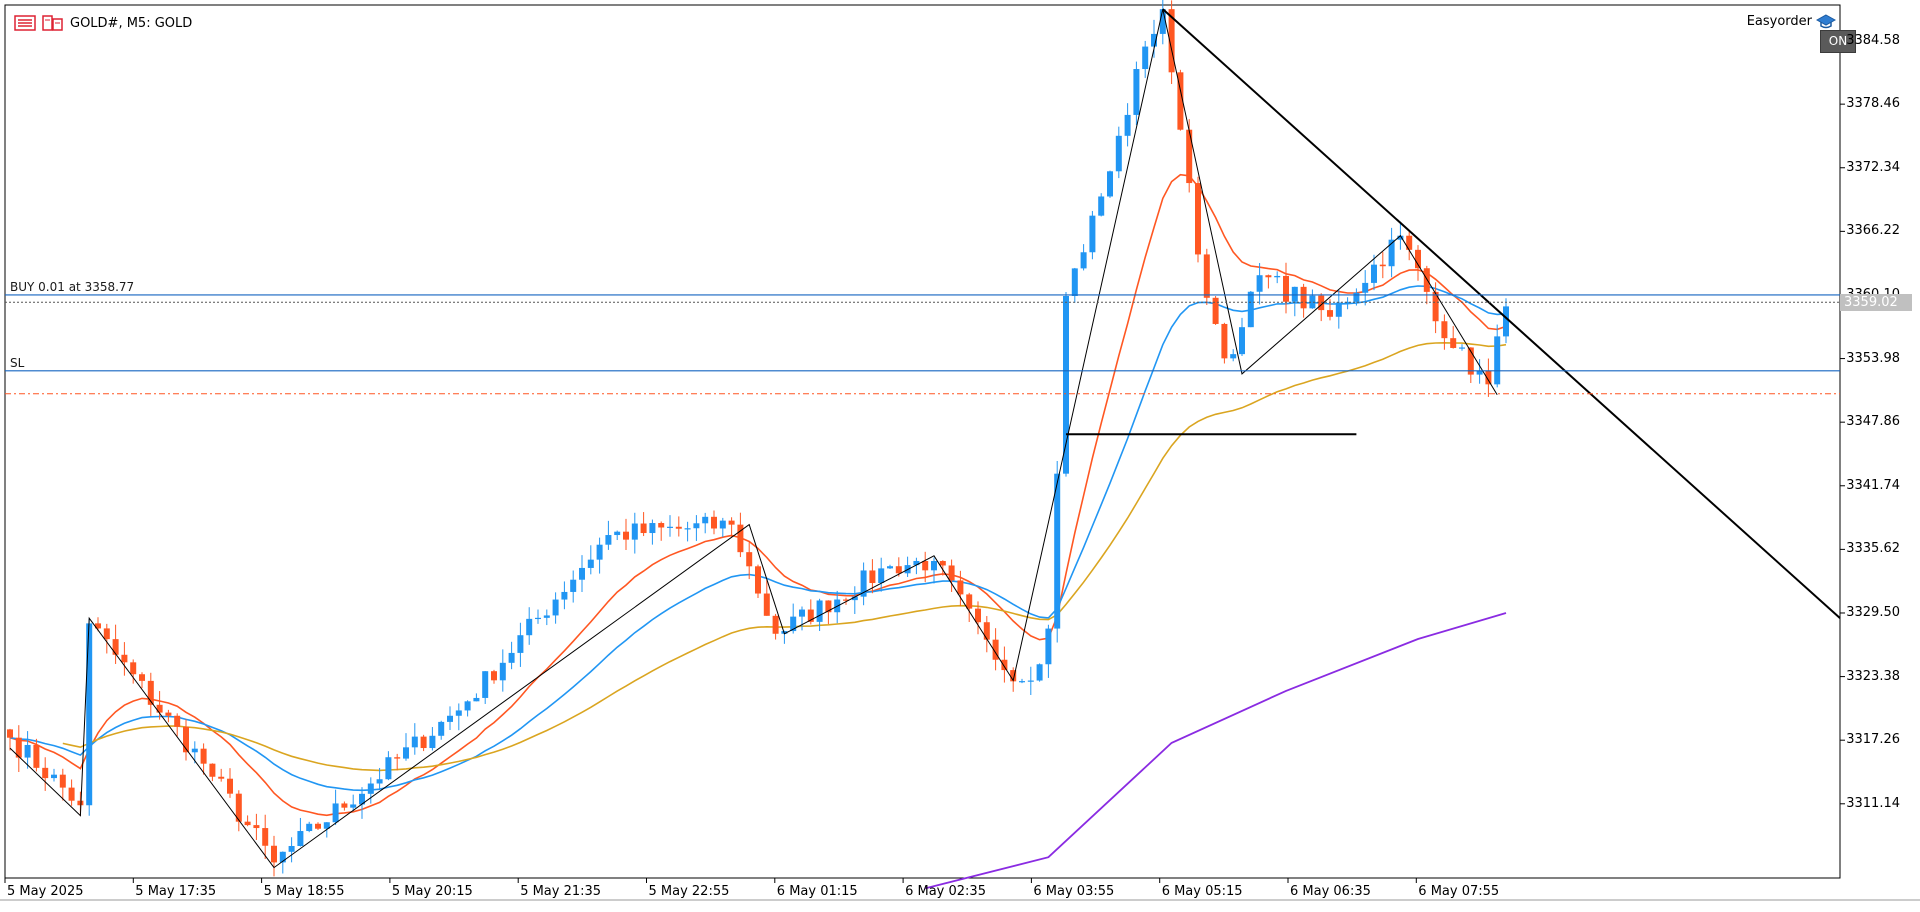 The width and height of the screenshot is (1920, 912). Describe the element at coordinates (1873, 485) in the screenshot. I see `price-tick-label: 3341.74` at that location.